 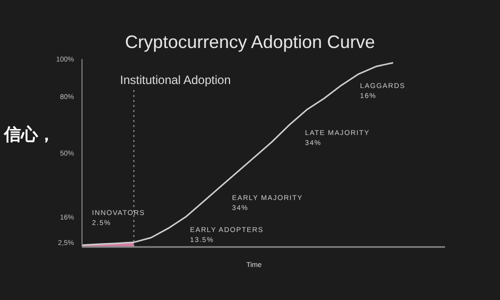 I want to click on annotation: Institutional Adoption, so click(x=175, y=80).